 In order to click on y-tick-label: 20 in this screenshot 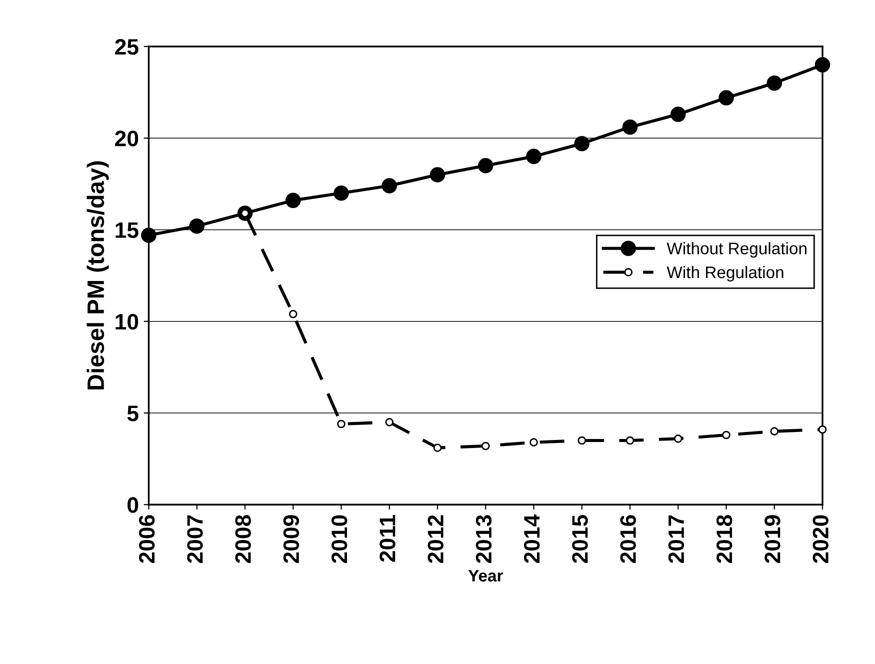, I will do `click(126, 138)`.